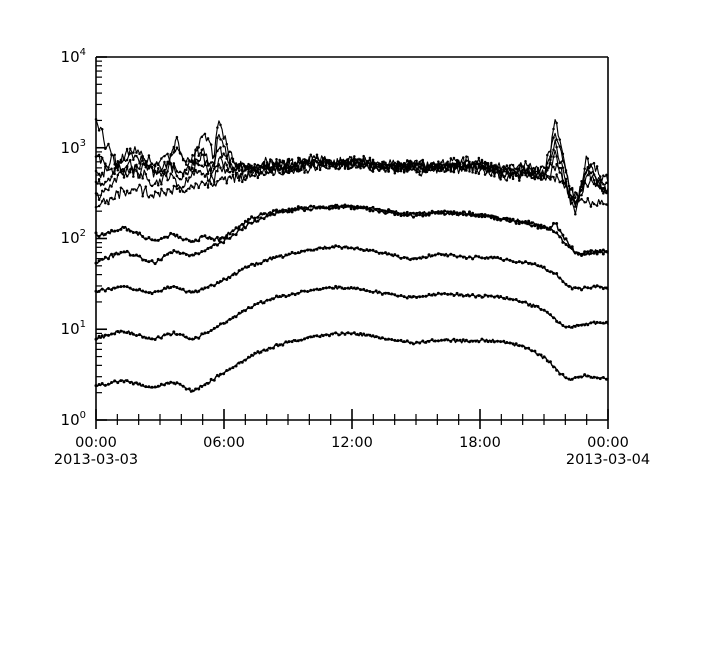 The image size is (724, 656). What do you see at coordinates (351, 234) in the screenshot?
I see `series-markers-trace-8-mid-b` at bounding box center [351, 234].